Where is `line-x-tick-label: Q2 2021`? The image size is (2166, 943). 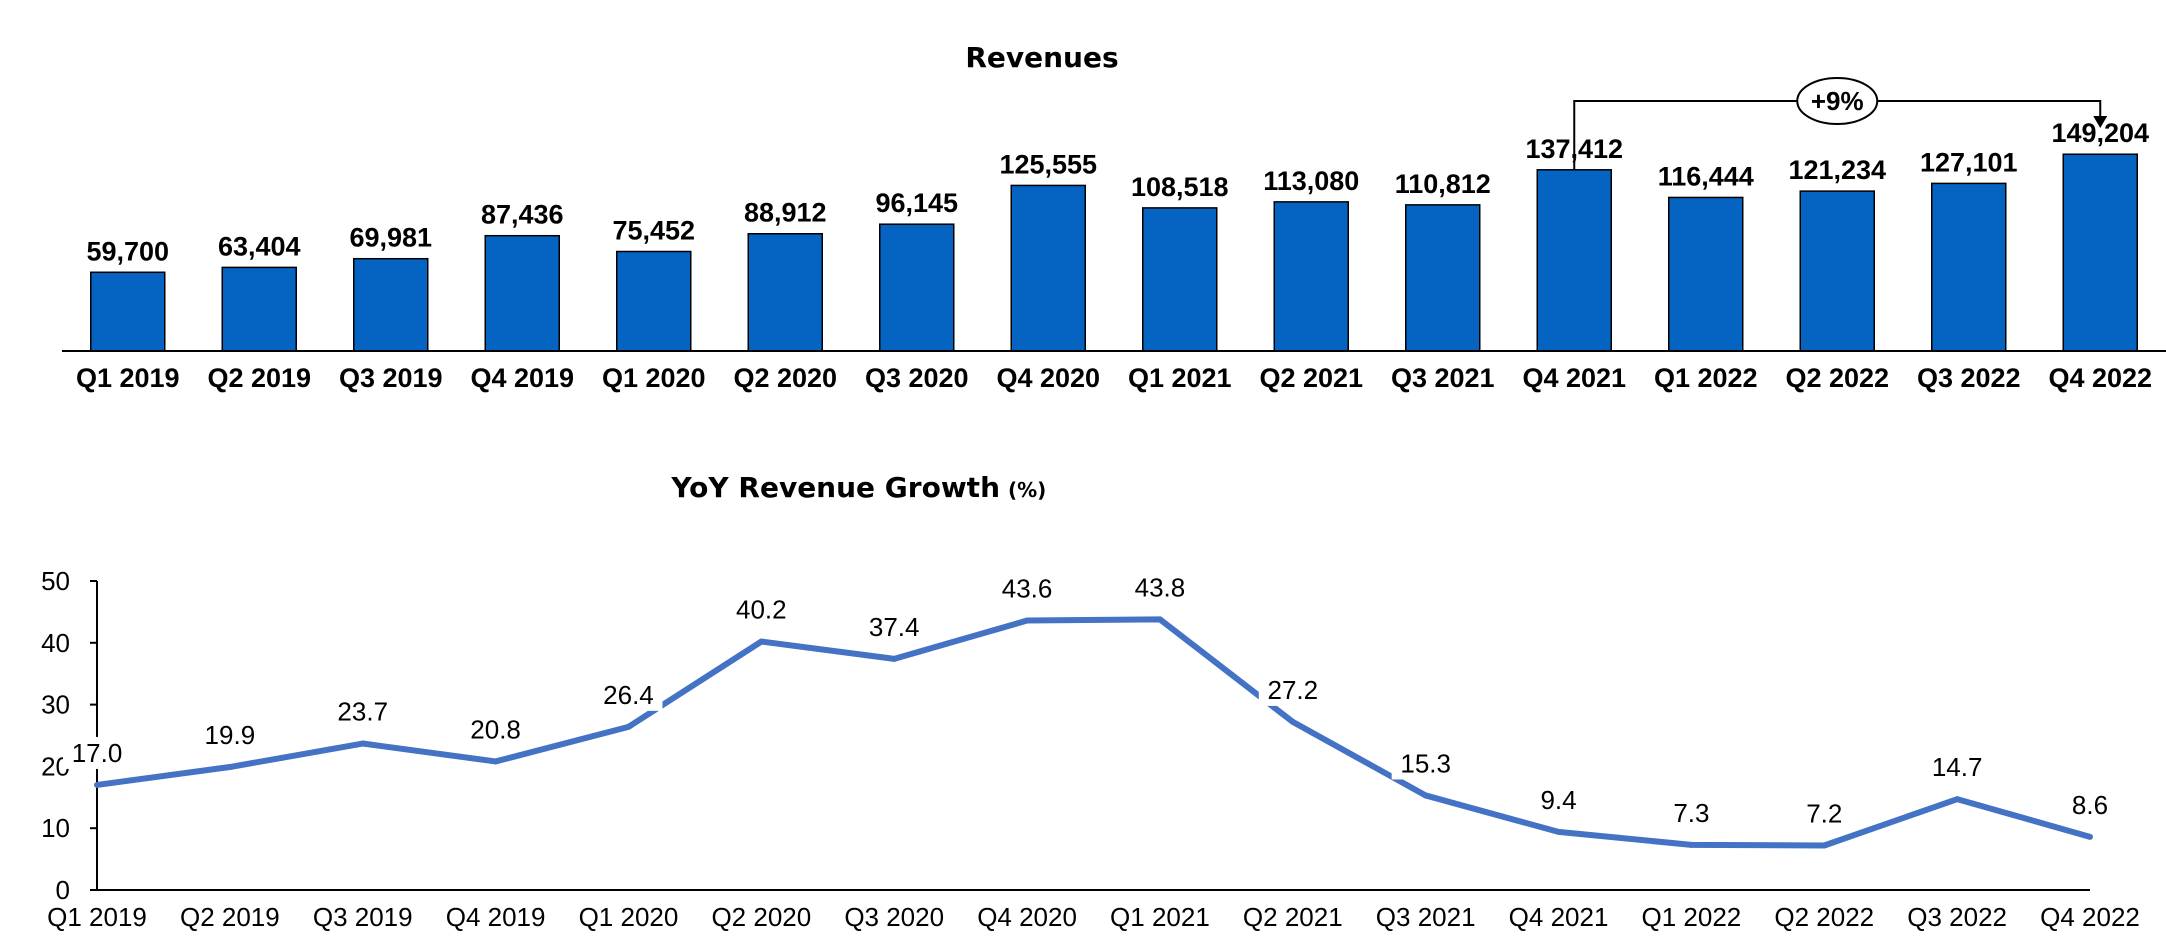
line-x-tick-label: Q2 2021 is located at coordinates (1293, 917).